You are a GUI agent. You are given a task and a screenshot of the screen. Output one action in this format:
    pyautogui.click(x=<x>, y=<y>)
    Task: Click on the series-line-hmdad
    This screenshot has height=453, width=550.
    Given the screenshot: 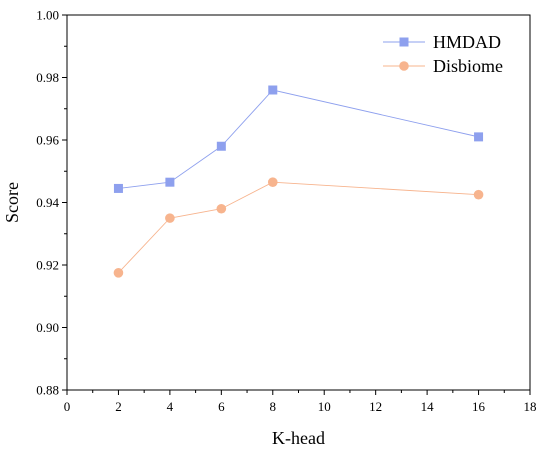 What is the action you would take?
    pyautogui.click(x=298, y=139)
    